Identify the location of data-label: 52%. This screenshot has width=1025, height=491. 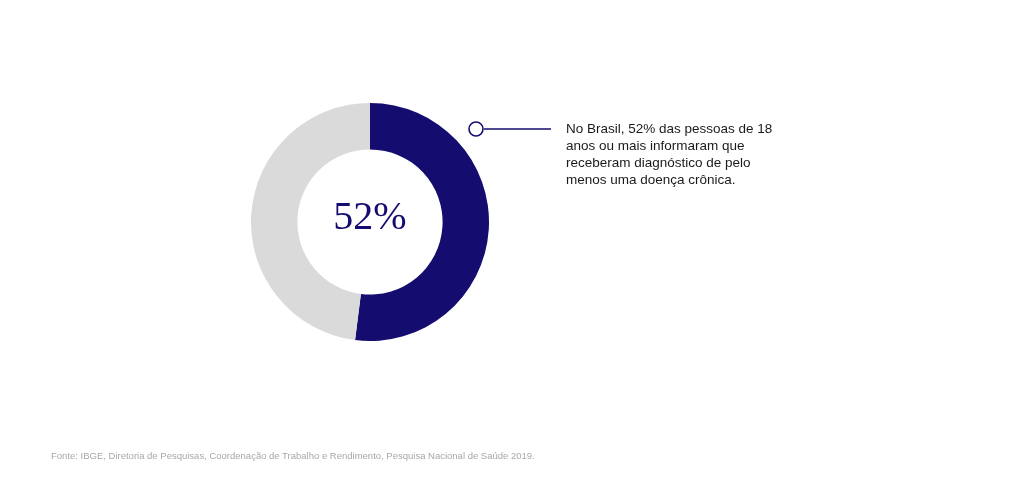
(370, 215).